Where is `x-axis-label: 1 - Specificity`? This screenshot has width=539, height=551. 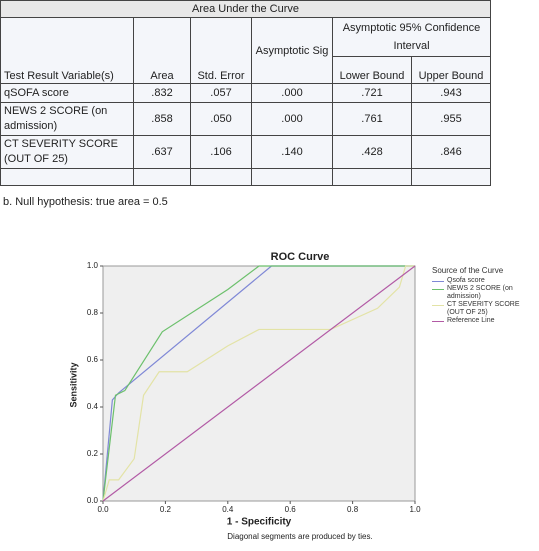
x-axis-label: 1 - Specificity is located at coordinates (259, 522).